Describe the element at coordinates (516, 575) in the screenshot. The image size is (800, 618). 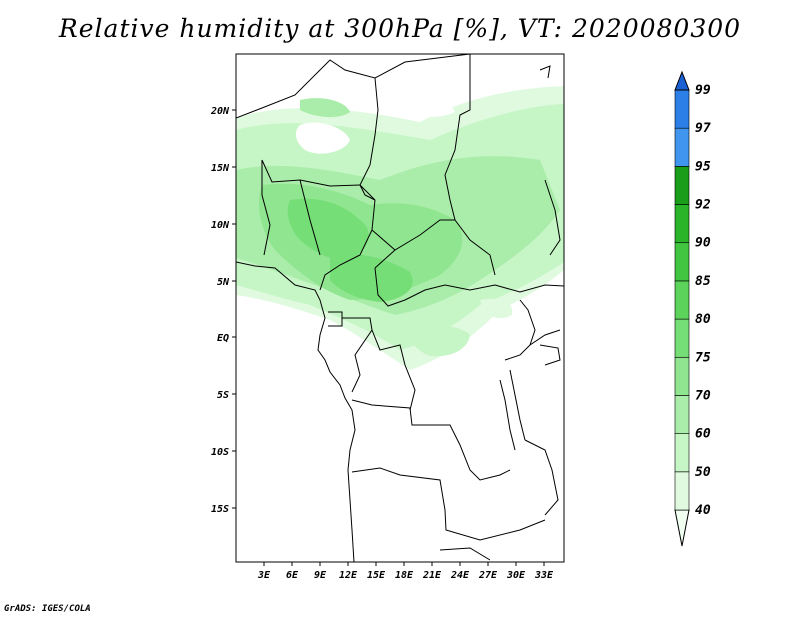
I see `lon-tick-label: 30E` at that location.